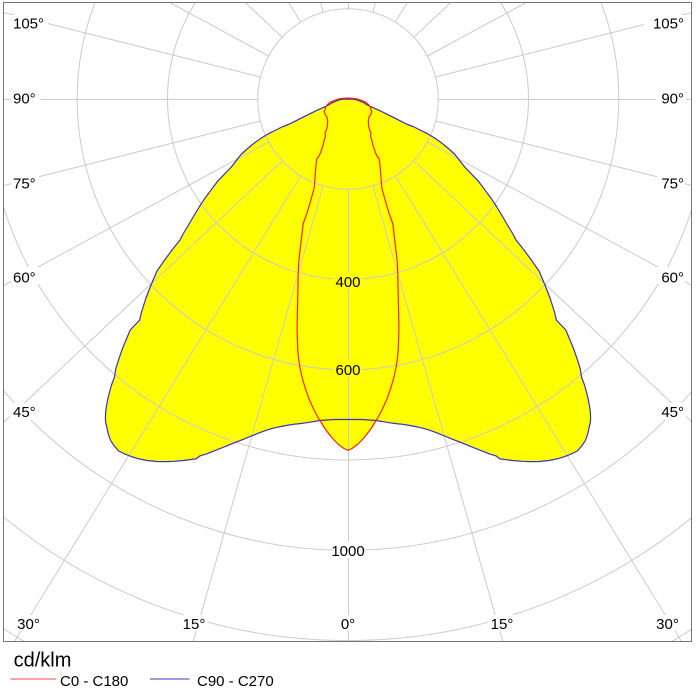 This screenshot has width=697, height=700. What do you see at coordinates (347, 551) in the screenshot?
I see `svg-text: 1000` at bounding box center [347, 551].